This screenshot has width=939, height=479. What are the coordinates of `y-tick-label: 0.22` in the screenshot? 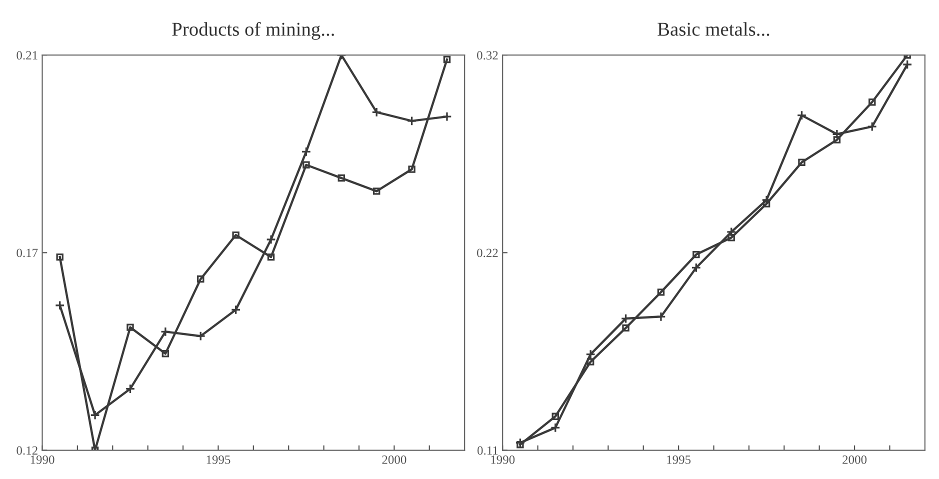 It's located at (487, 253).